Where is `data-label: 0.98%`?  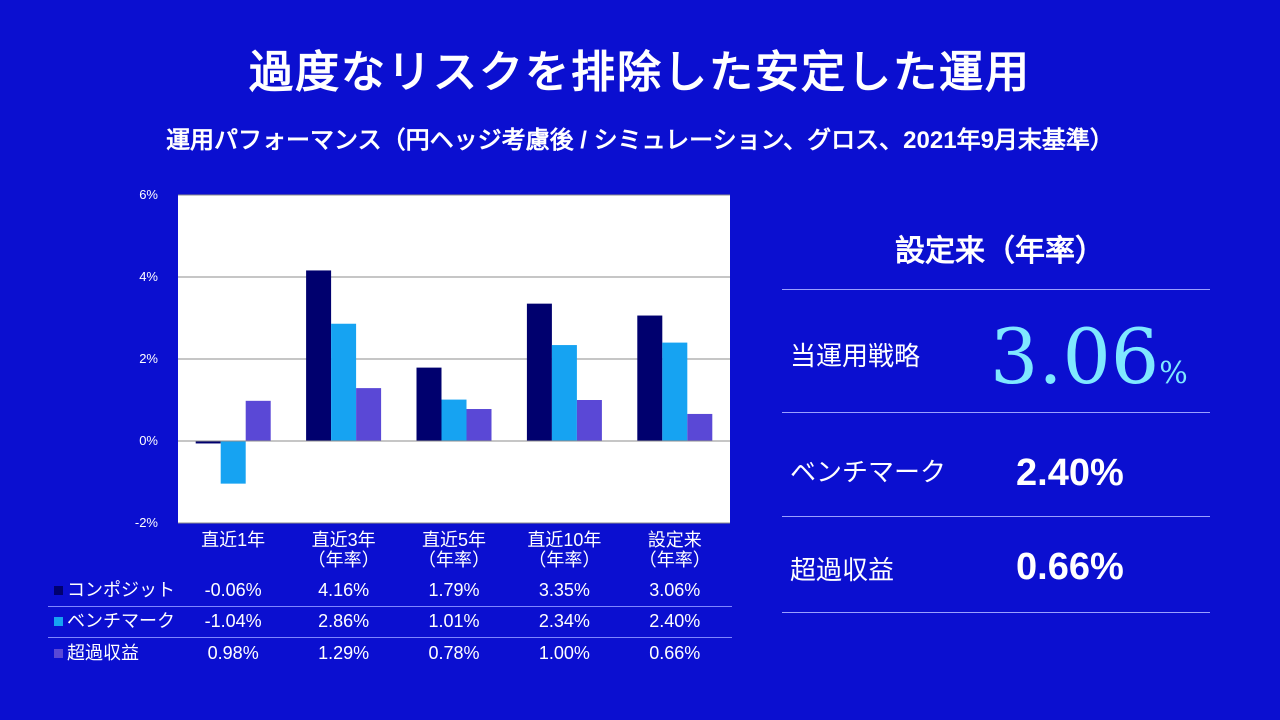 data-label: 0.98% is located at coordinates (233, 653).